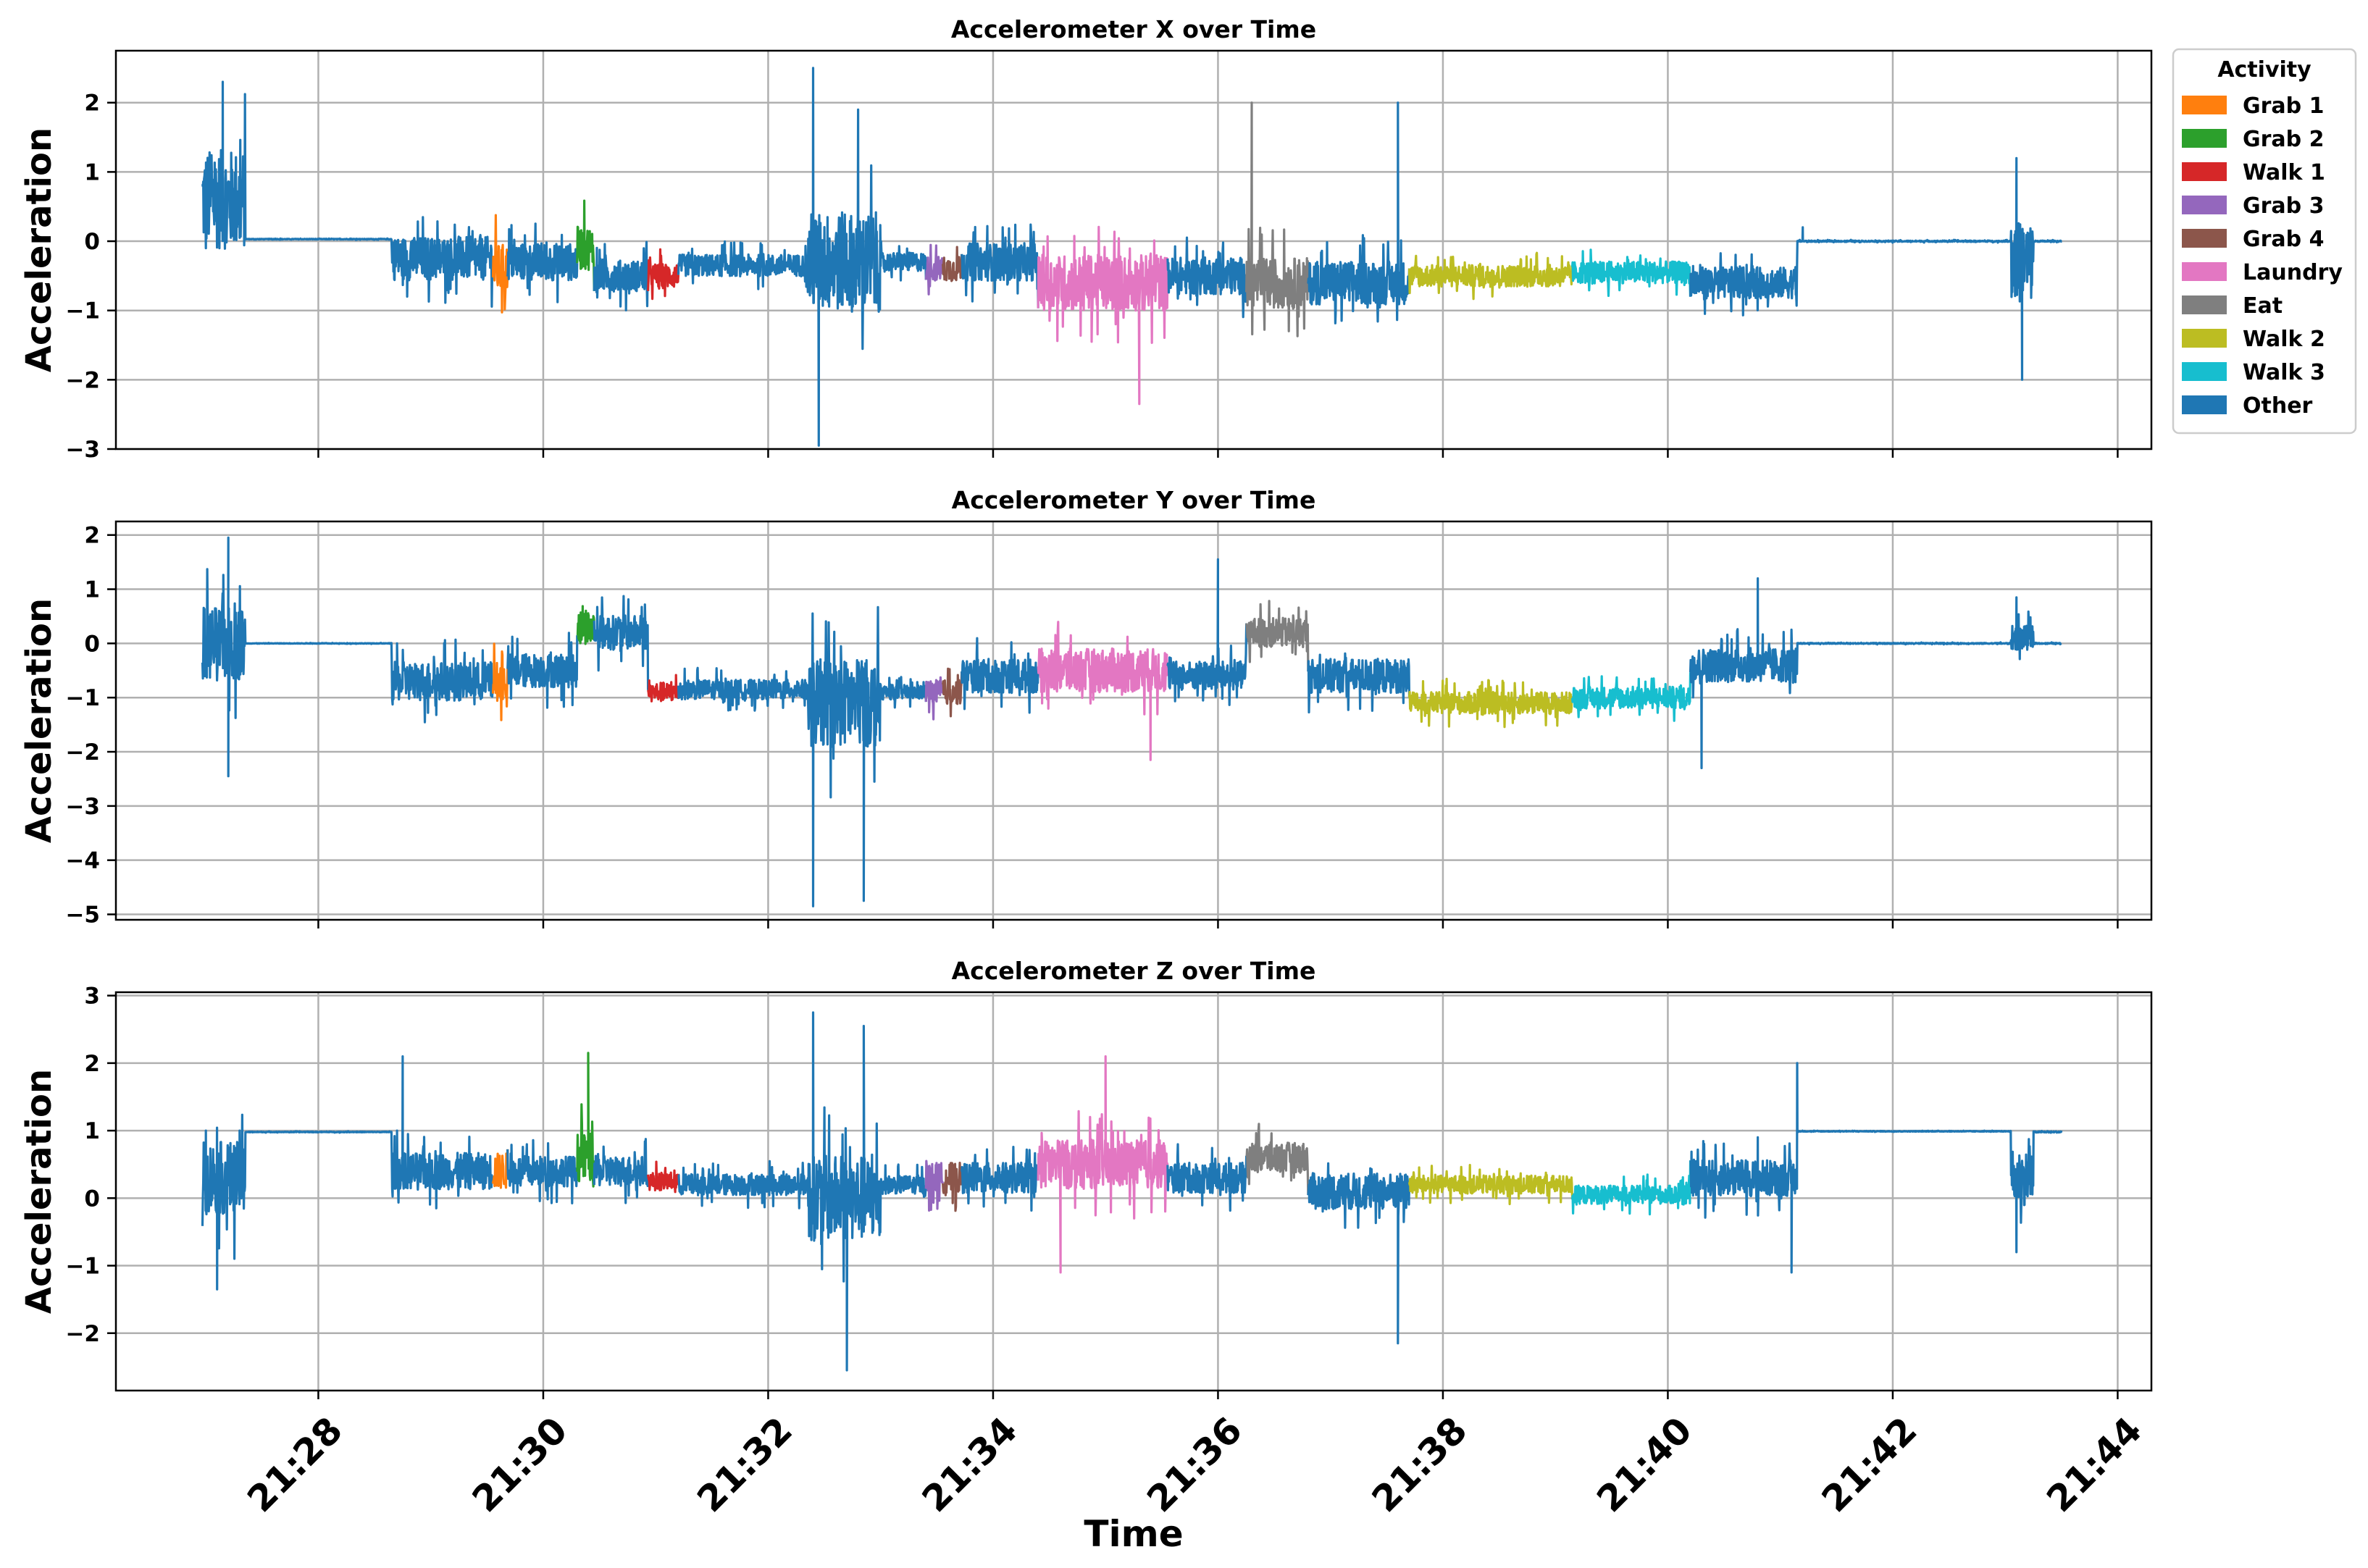 The width and height of the screenshot is (2368, 1568). Describe the element at coordinates (2283, 239) in the screenshot. I see `legend-entry-label: Grab 4` at that location.